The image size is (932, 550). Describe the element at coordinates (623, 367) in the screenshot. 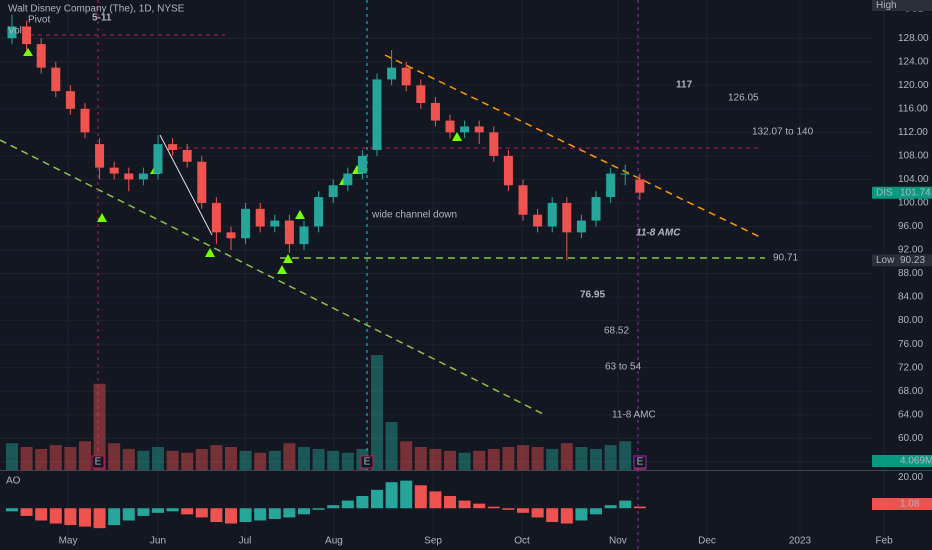

I see `annotation: 63 to 54` at that location.